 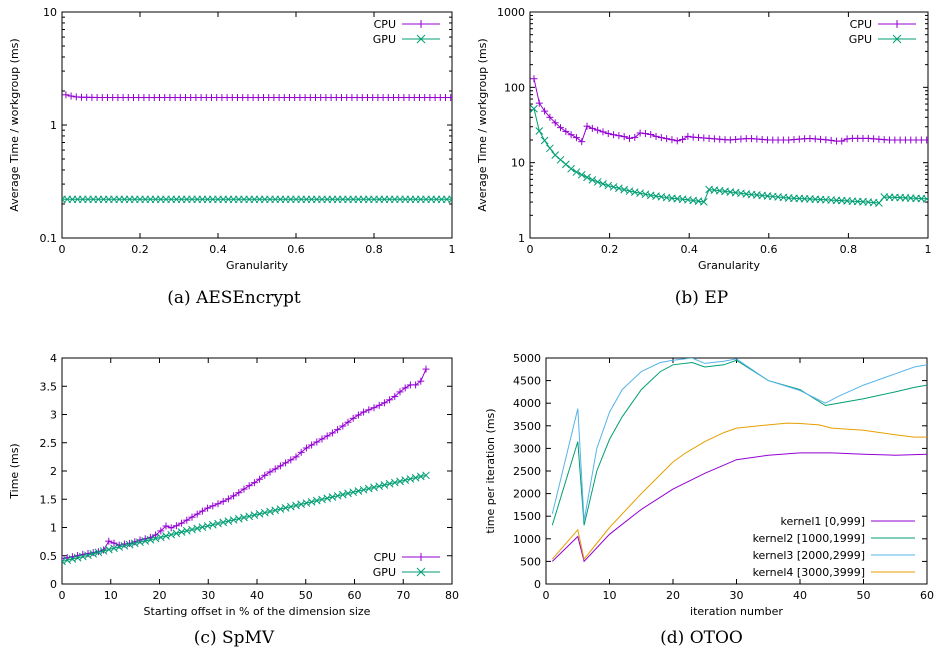 What do you see at coordinates (514, 87) in the screenshot?
I see `y-tick-label: 100` at bounding box center [514, 87].